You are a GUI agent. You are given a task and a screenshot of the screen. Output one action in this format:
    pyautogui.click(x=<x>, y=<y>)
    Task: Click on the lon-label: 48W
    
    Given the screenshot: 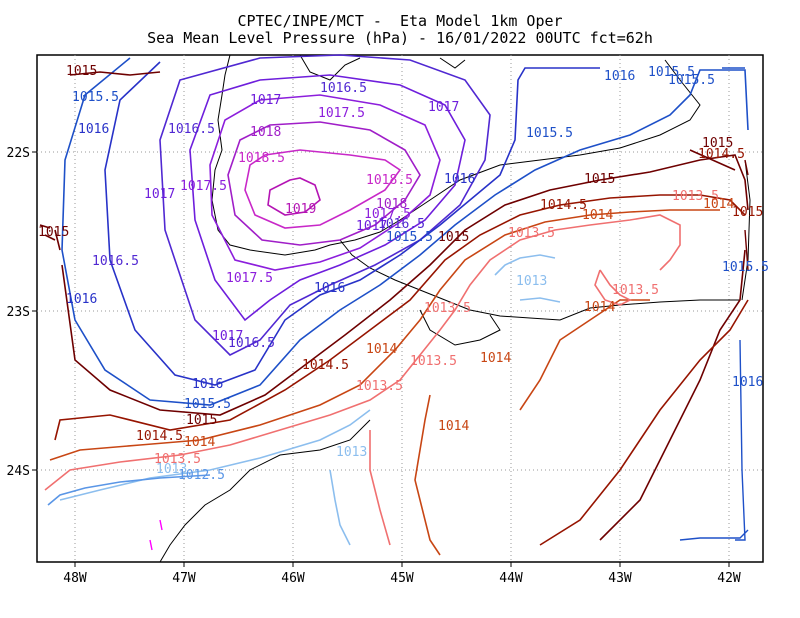 What is the action you would take?
    pyautogui.click(x=75, y=578)
    